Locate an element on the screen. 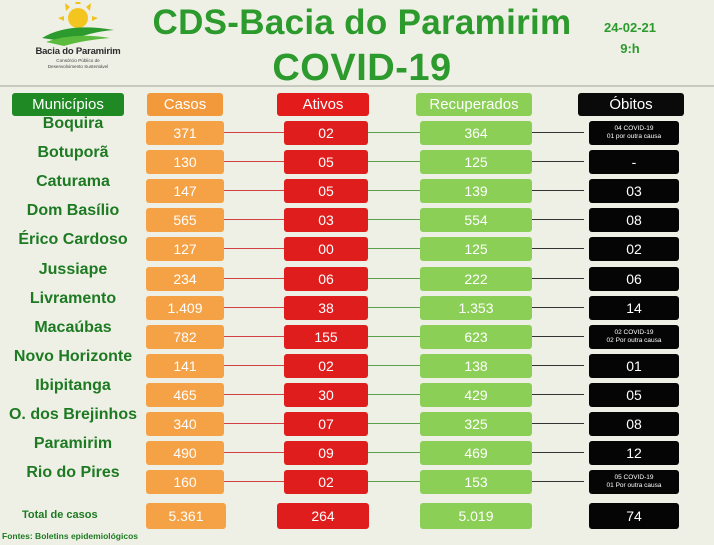 The width and height of the screenshot is (714, 545). ativos-cell: 30 is located at coordinates (326, 395).